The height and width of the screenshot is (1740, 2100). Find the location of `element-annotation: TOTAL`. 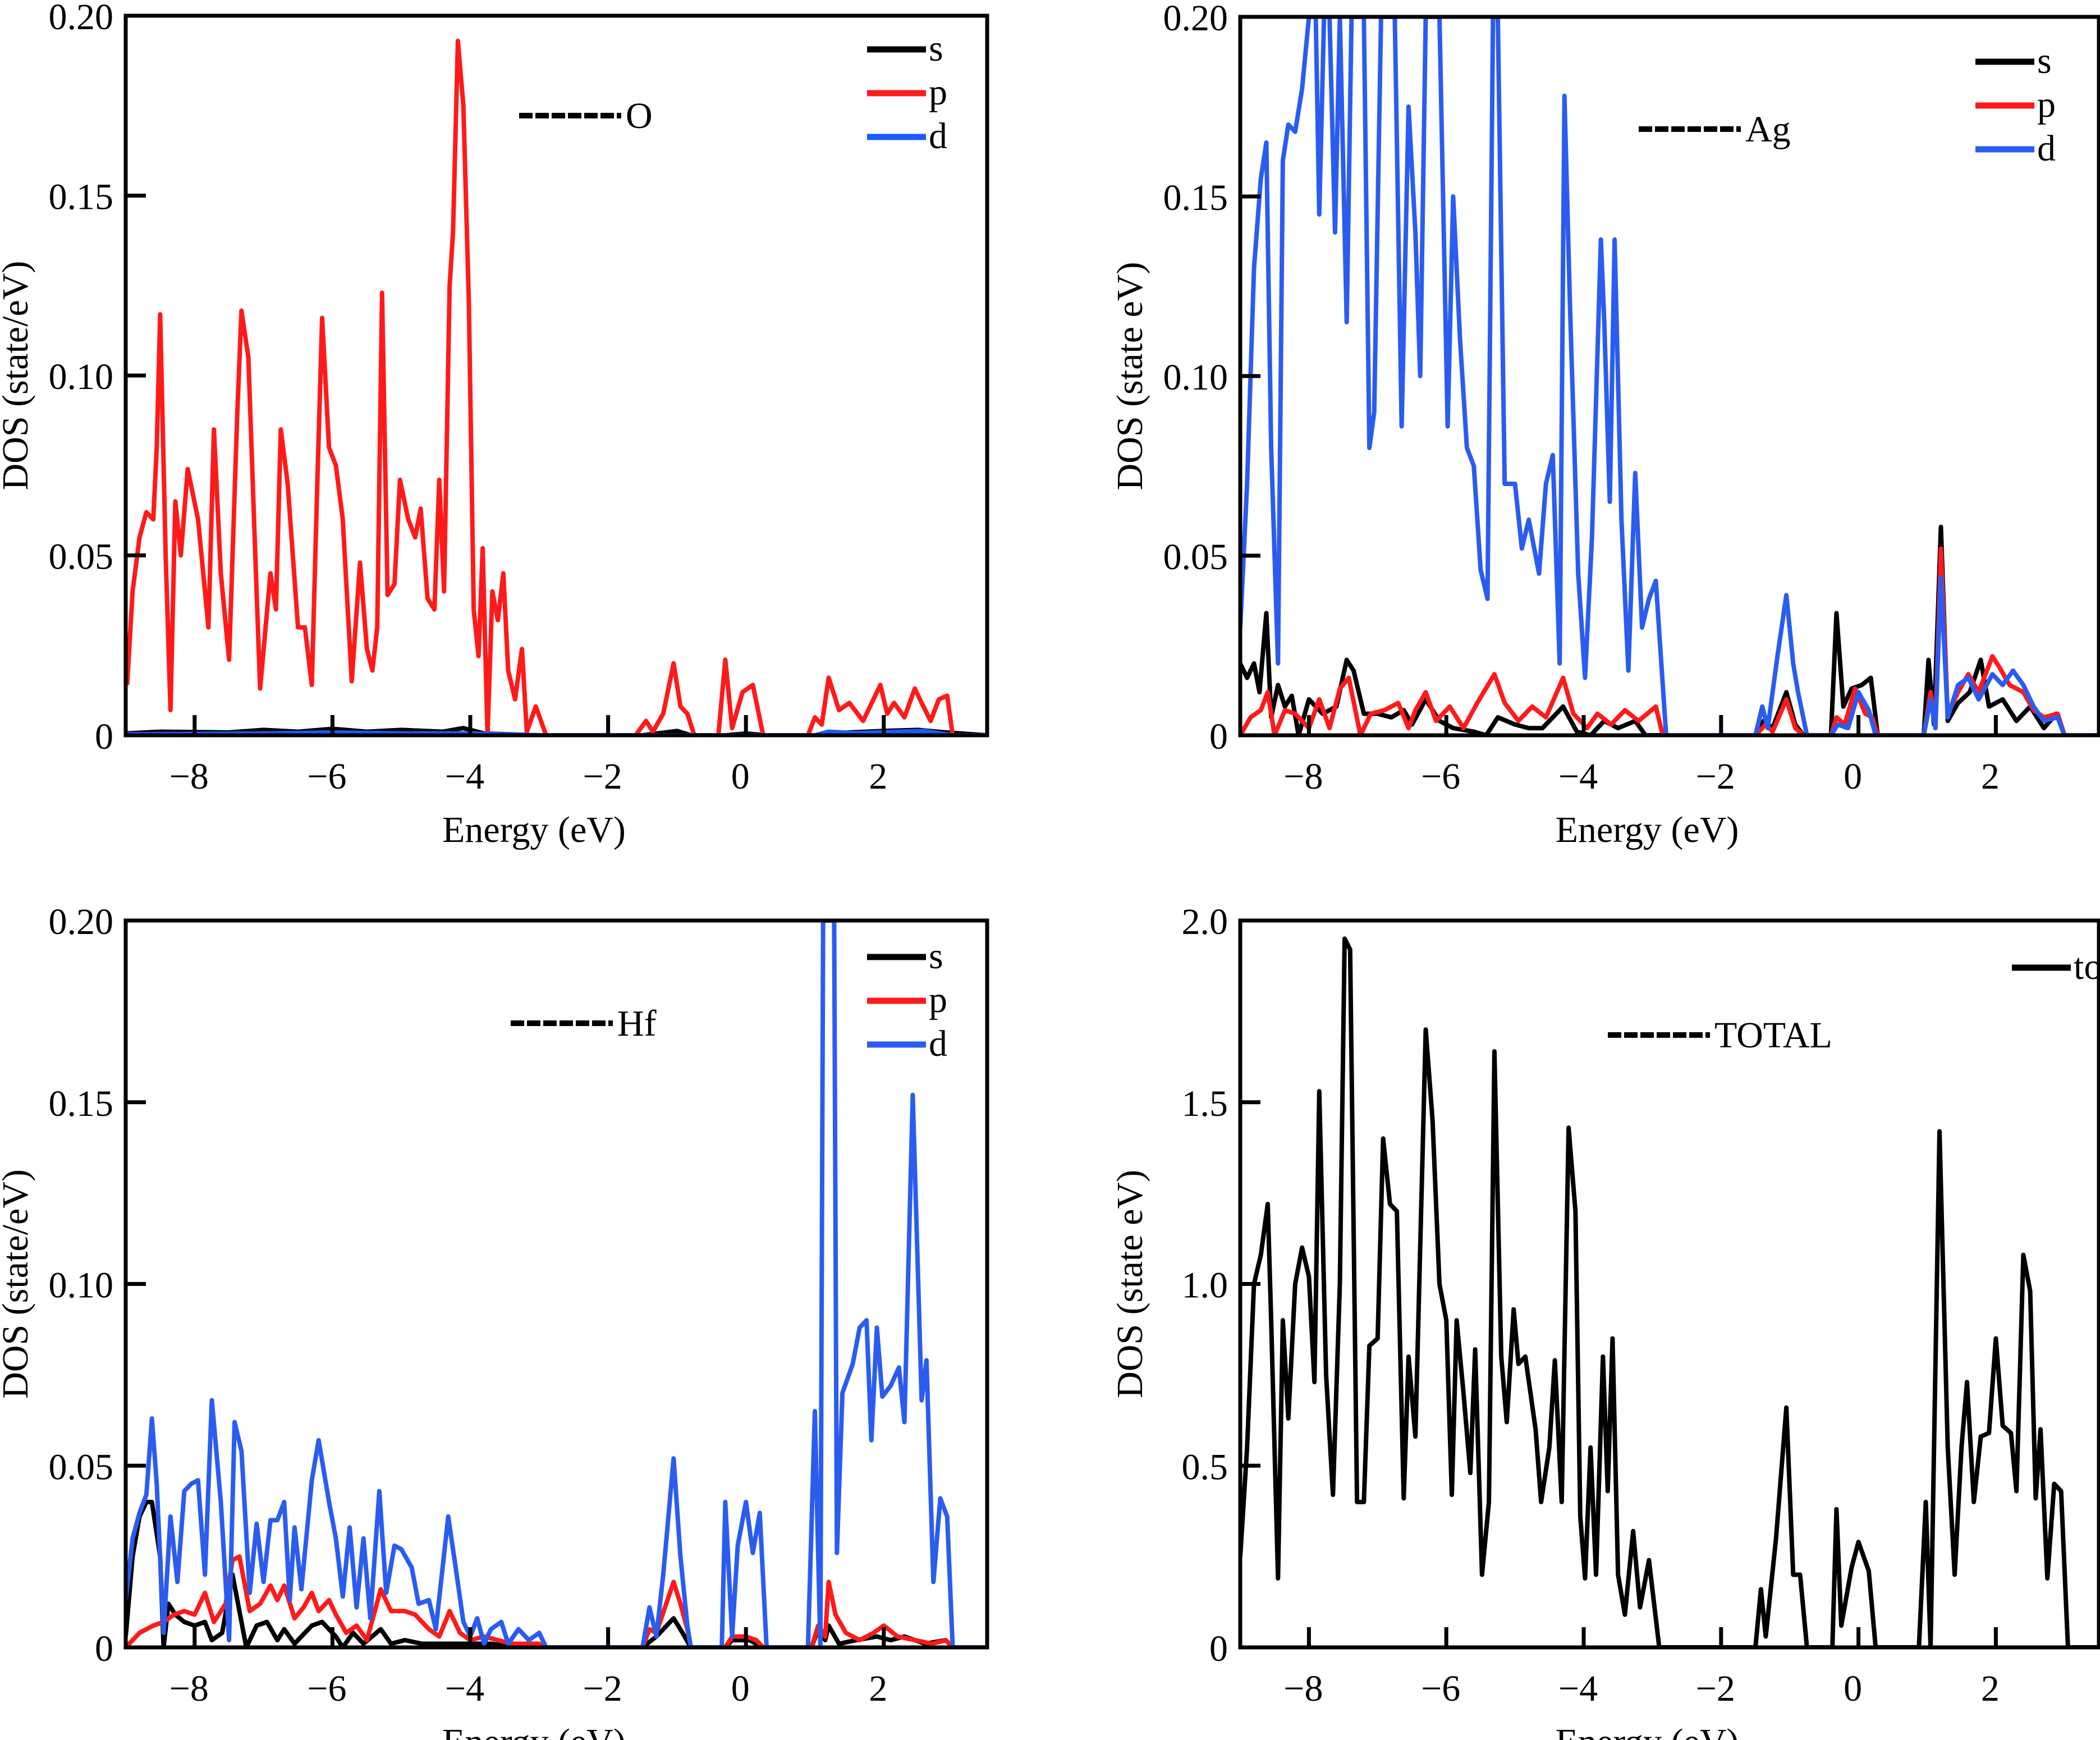

element-annotation: TOTAL is located at coordinates (1773, 1035).